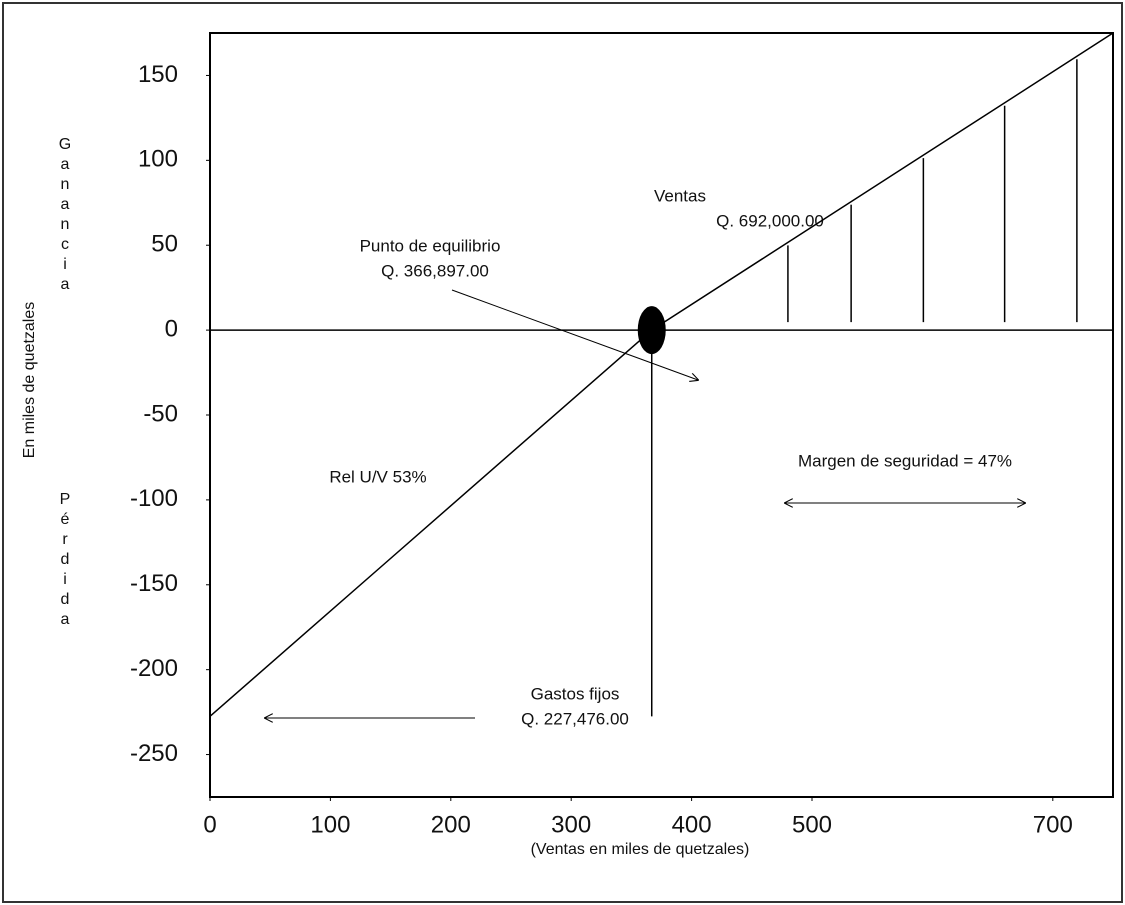 This screenshot has width=1125, height=905. I want to click on y-tick-label: -150, so click(154, 583).